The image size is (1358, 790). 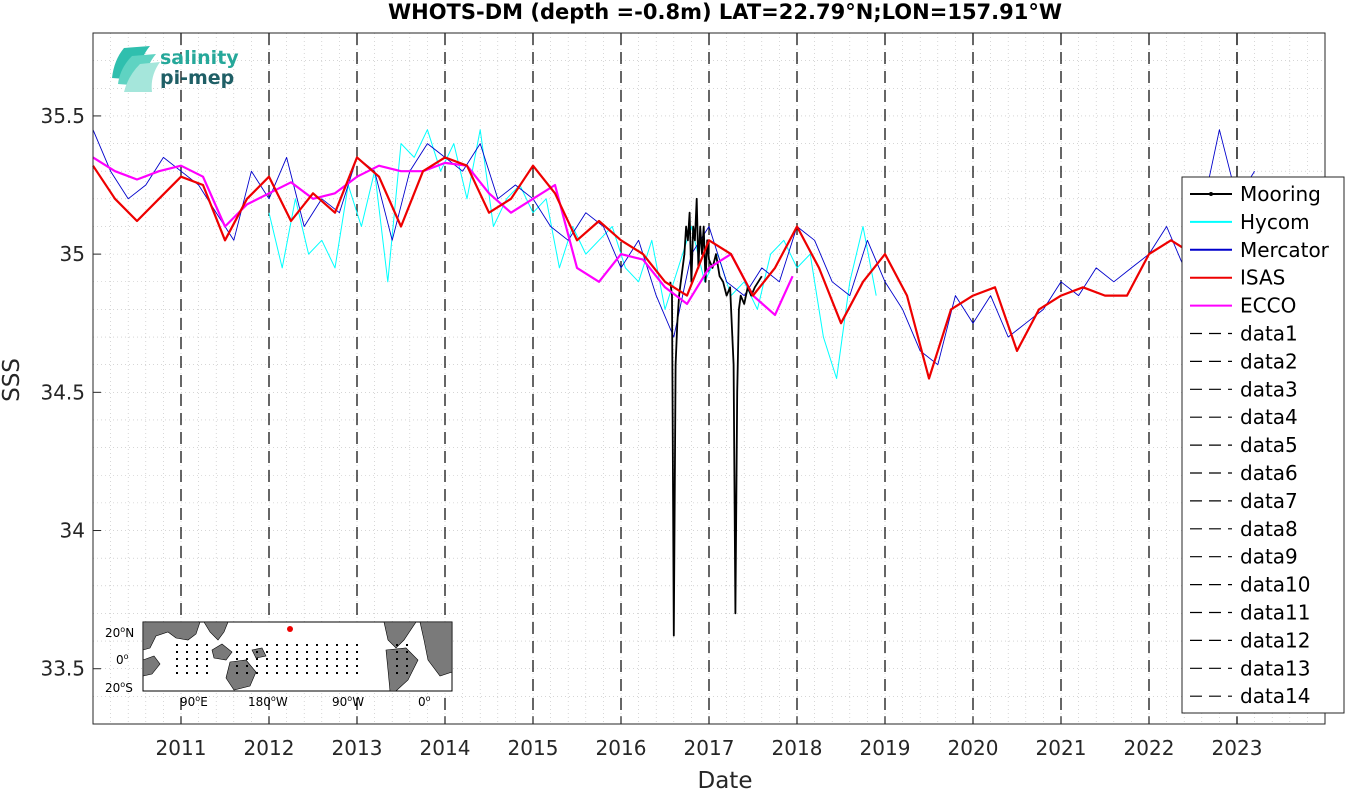 I want to click on y-tick-label: 35.5, so click(x=62, y=116).